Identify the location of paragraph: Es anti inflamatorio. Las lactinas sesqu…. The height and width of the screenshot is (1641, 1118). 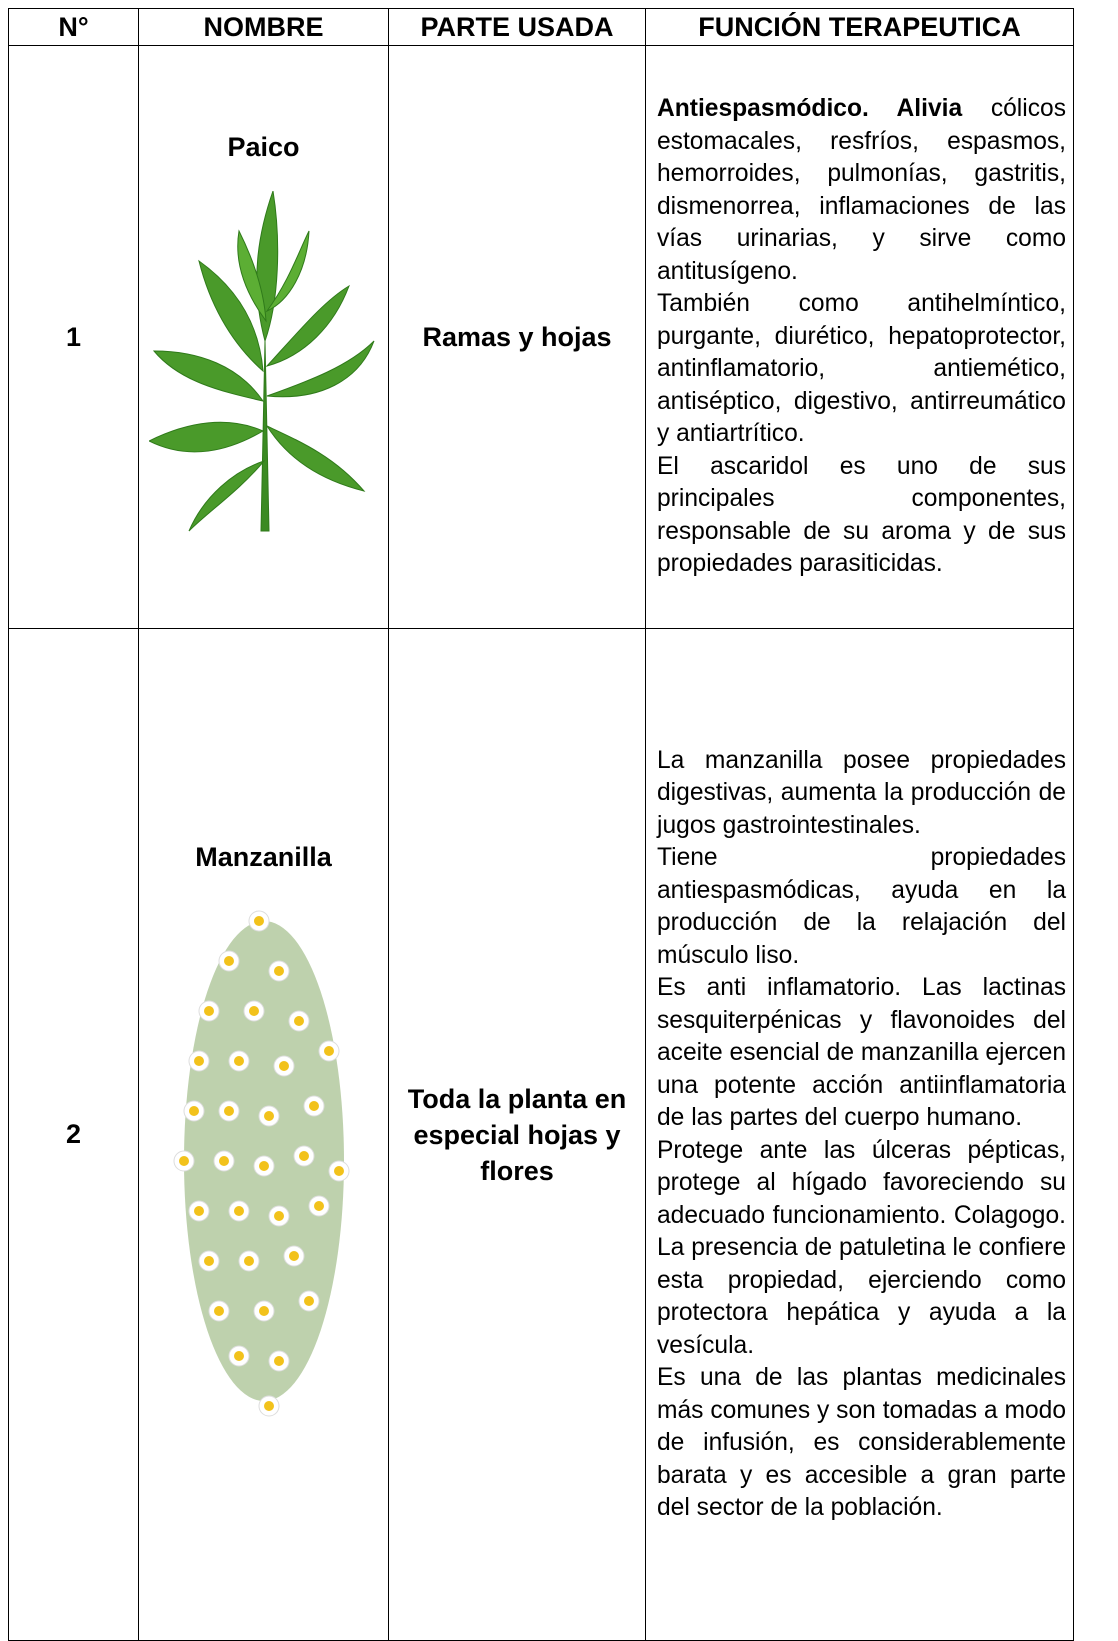
(861, 1052).